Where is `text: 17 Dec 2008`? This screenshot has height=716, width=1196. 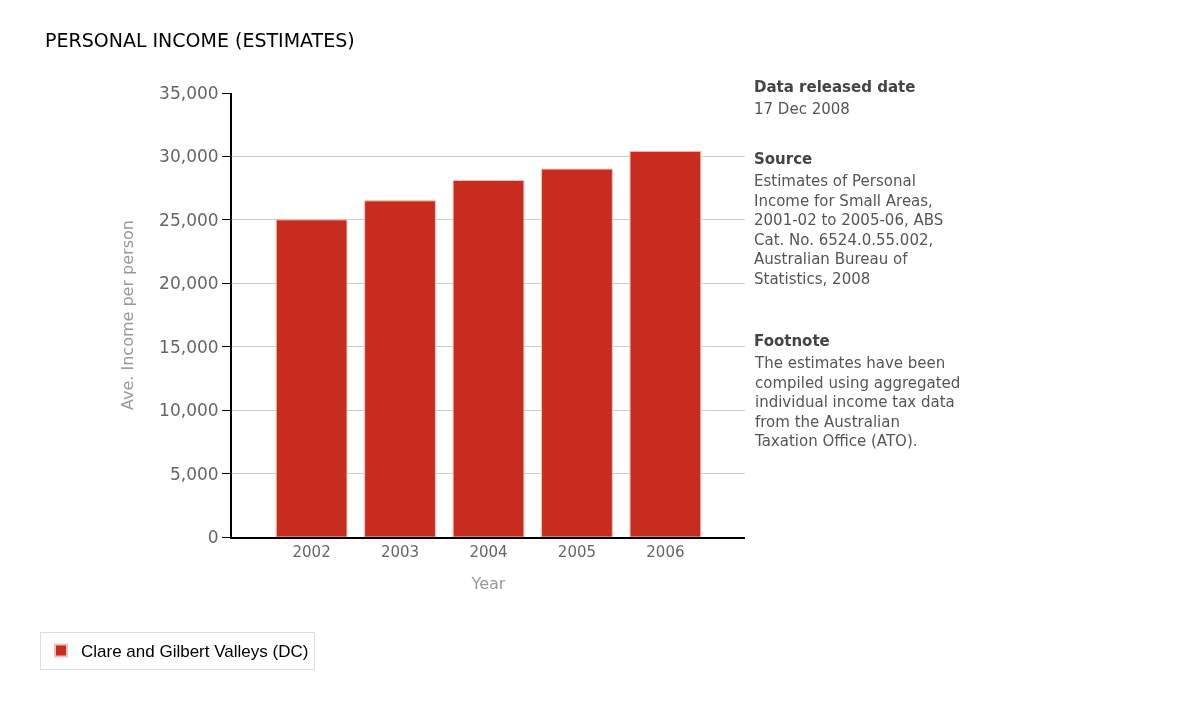
text: 17 Dec 2008 is located at coordinates (802, 109).